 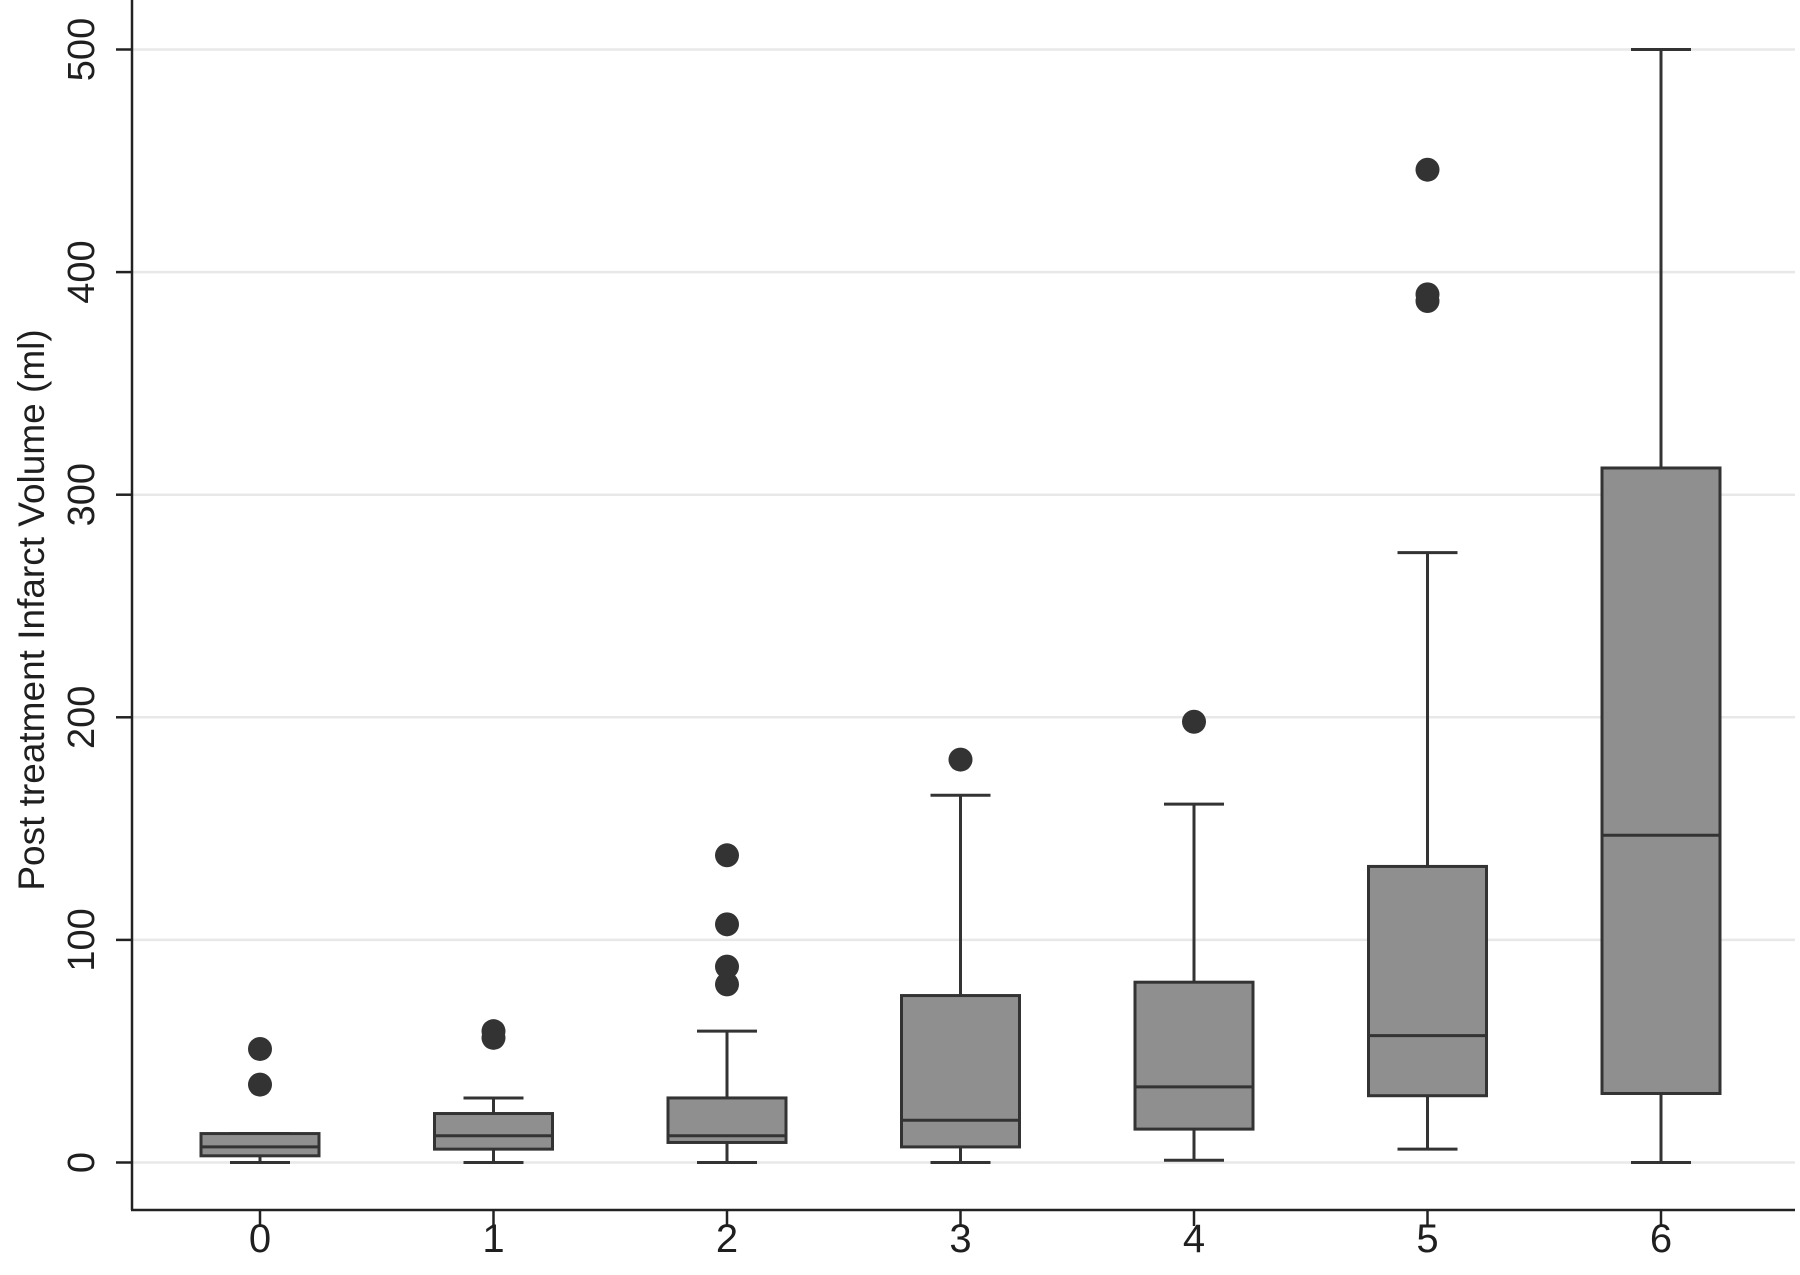 What do you see at coordinates (82, 494) in the screenshot?
I see `y-tick-label-300: 300` at bounding box center [82, 494].